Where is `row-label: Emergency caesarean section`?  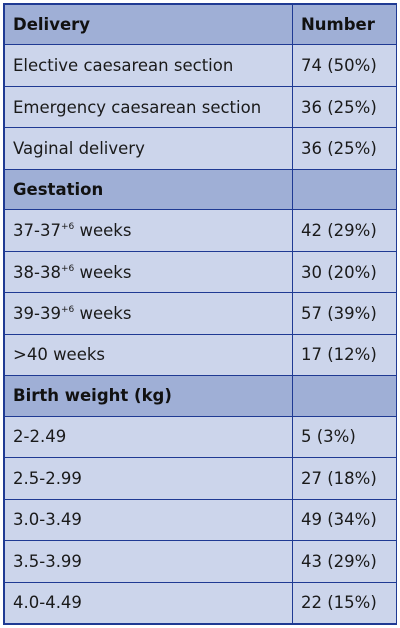 row-label: Emergency caesarean section is located at coordinates (148, 107).